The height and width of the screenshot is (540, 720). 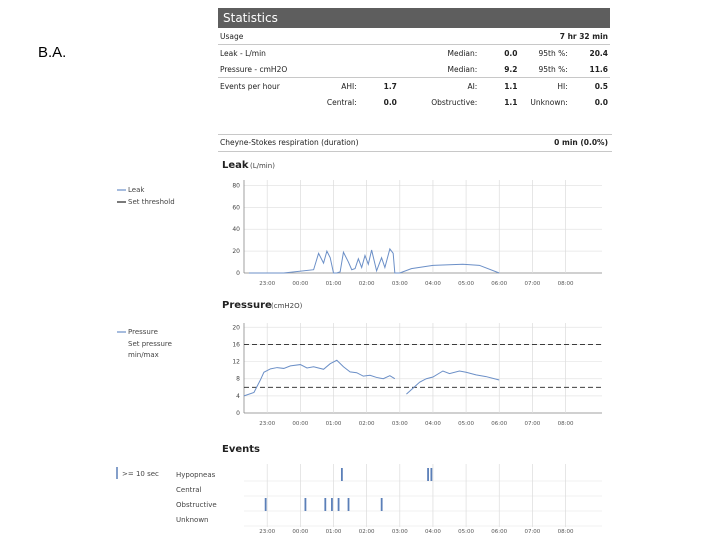 I want to click on leak-p95-label: 95th %:, so click(x=553, y=53).